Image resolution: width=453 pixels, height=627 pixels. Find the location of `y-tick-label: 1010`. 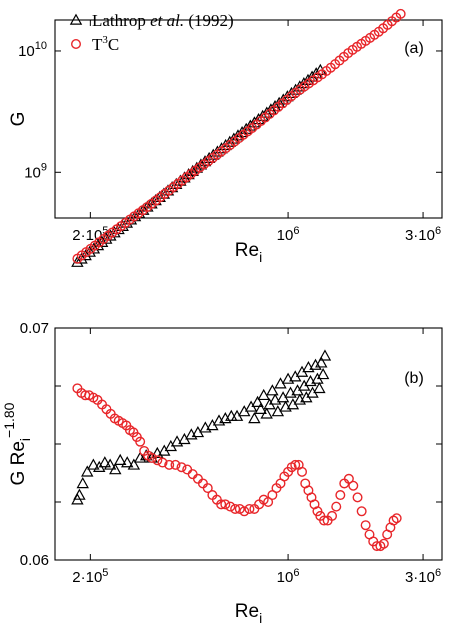

y-tick-label: 1010 is located at coordinates (32, 50).